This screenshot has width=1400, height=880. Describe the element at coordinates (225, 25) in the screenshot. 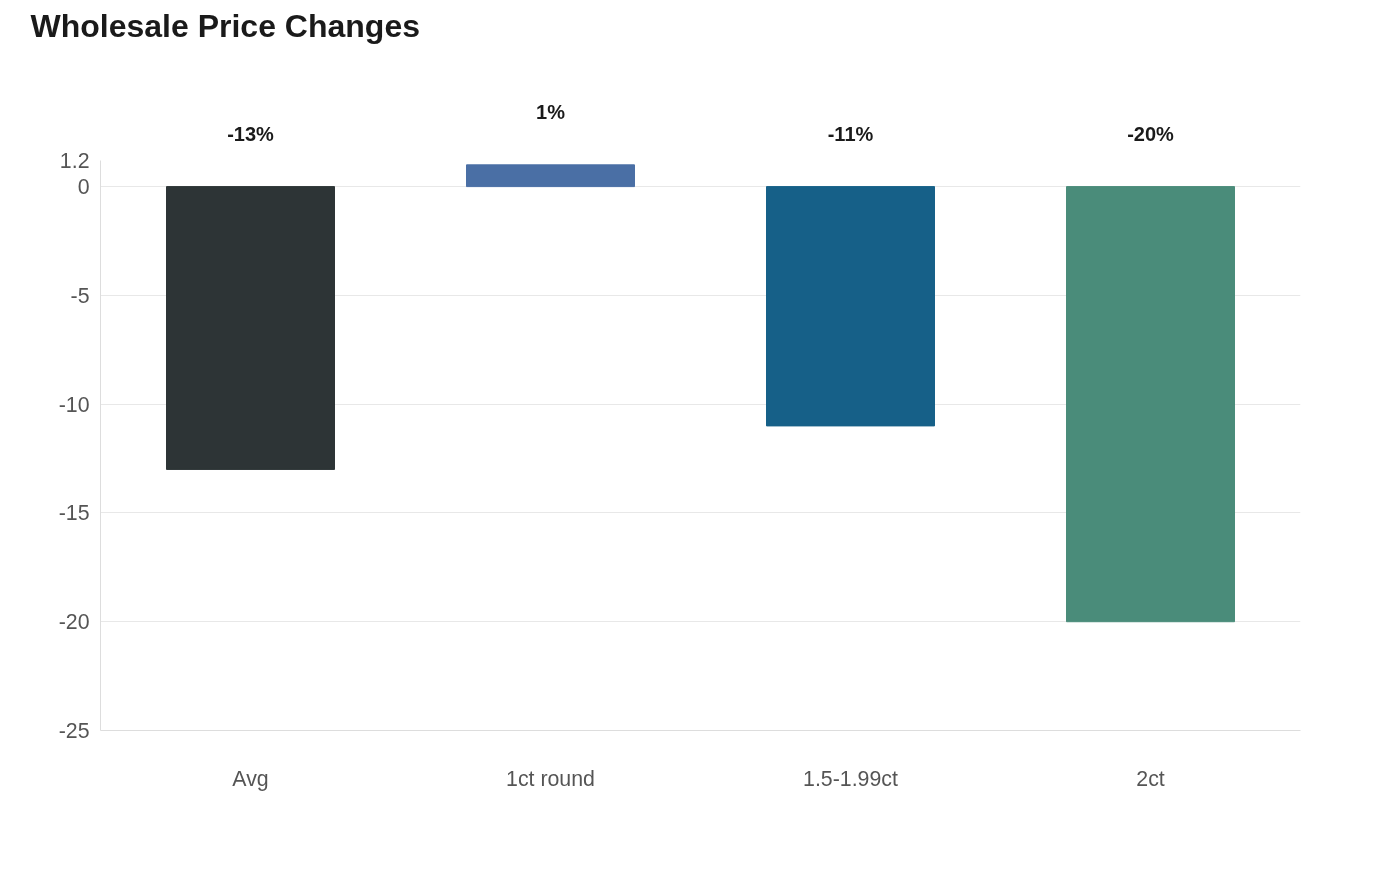

I see `chart-title: Wholesale Price Changes` at that location.